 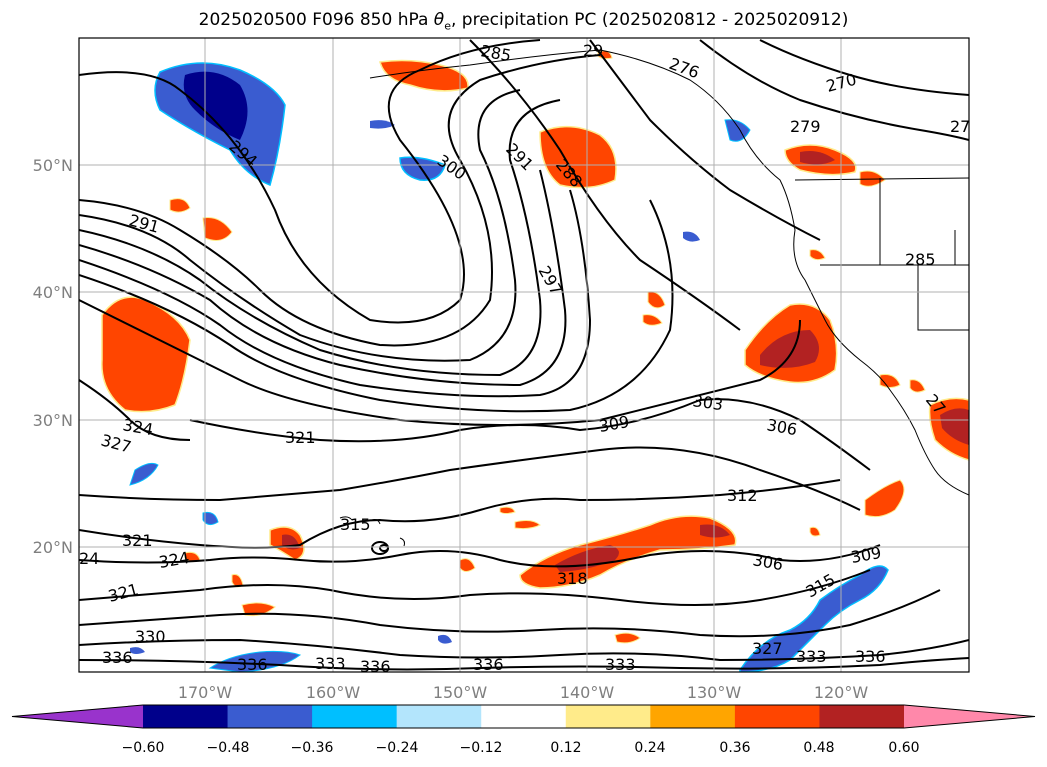 What do you see at coordinates (903, 748) in the screenshot?
I see `colorbar-tick-label: 0.60` at bounding box center [903, 748].